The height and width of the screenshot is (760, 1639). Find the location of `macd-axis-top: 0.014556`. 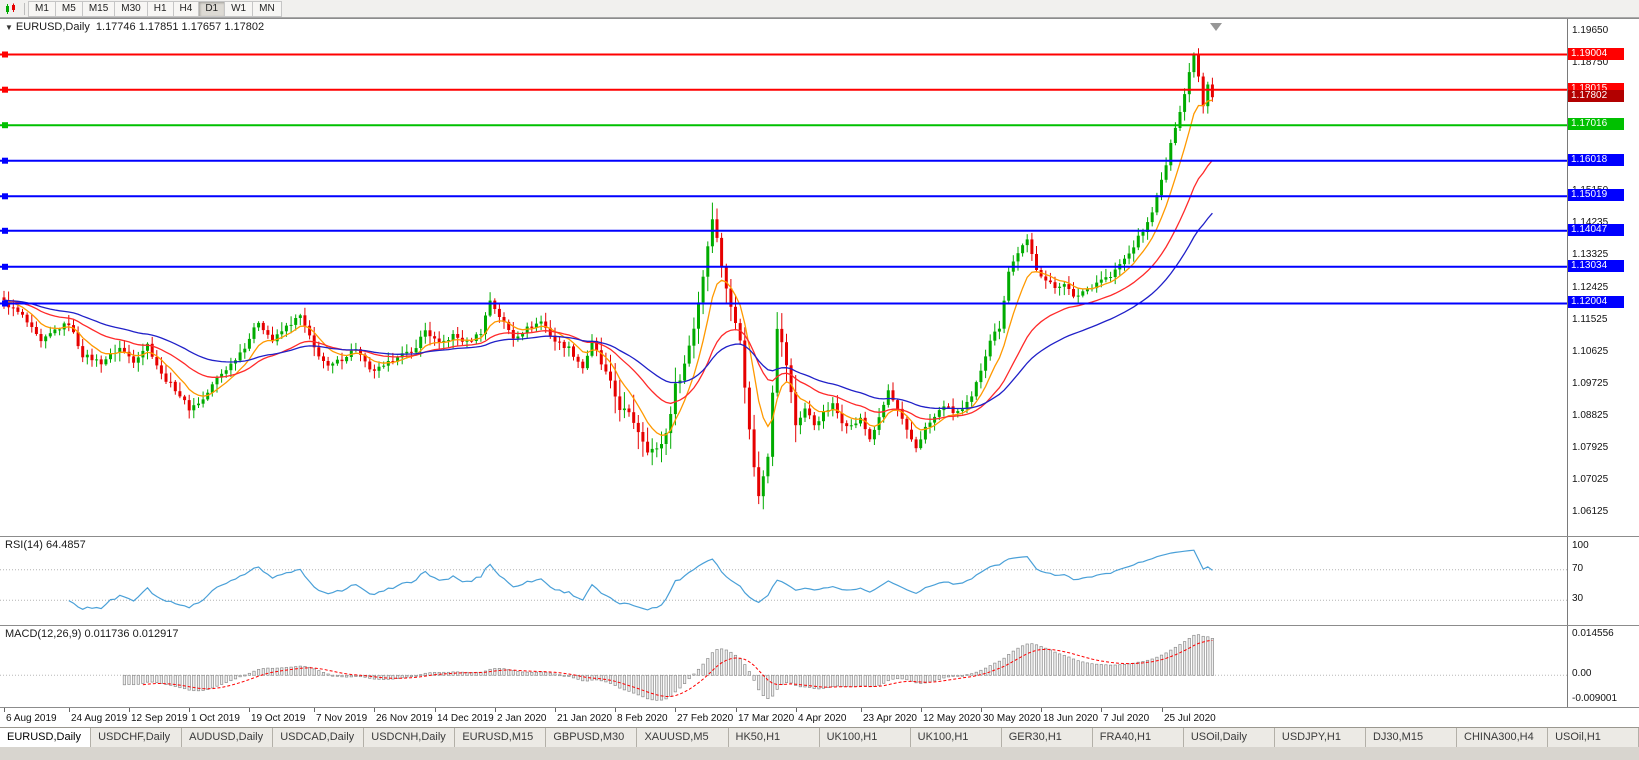

macd-axis-top: 0.014556 is located at coordinates (1593, 633).